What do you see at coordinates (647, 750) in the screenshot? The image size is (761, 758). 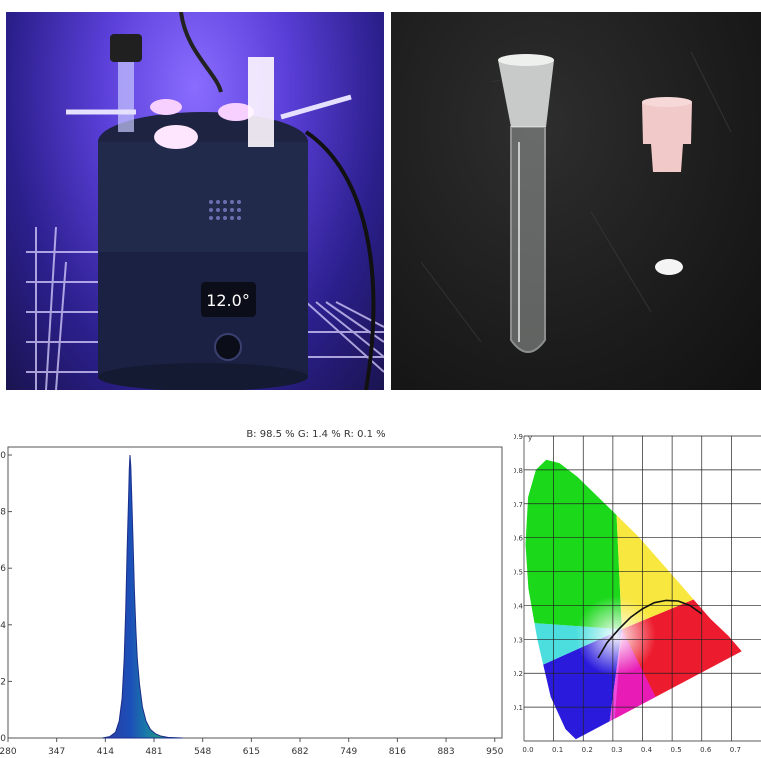 I see `x-tick-label: 0.4` at bounding box center [647, 750].